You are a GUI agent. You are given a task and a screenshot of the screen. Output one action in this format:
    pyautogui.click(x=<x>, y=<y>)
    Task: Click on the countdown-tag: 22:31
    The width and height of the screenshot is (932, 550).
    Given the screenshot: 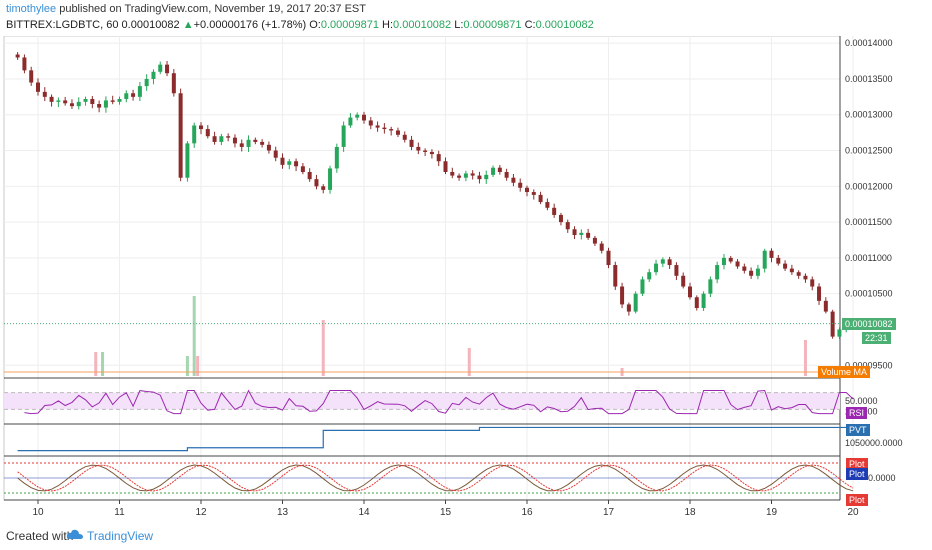 What is the action you would take?
    pyautogui.click(x=876, y=337)
    